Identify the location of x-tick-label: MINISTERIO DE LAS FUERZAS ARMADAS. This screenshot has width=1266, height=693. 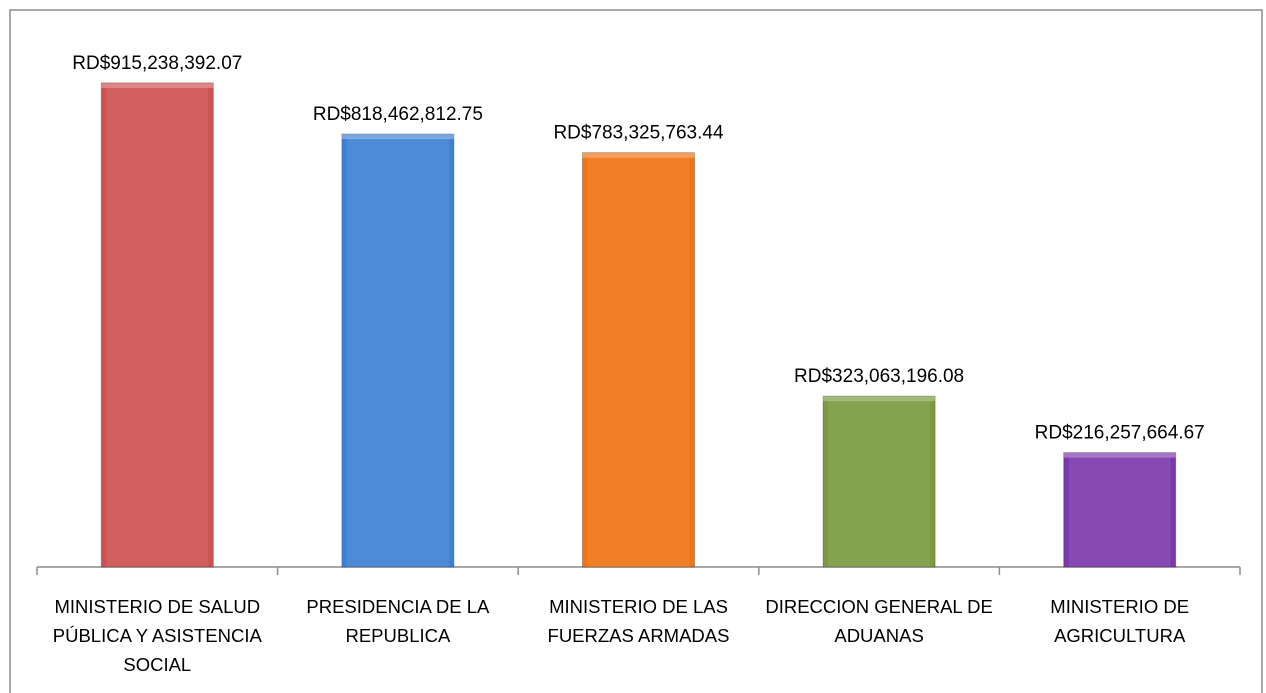
(638, 621).